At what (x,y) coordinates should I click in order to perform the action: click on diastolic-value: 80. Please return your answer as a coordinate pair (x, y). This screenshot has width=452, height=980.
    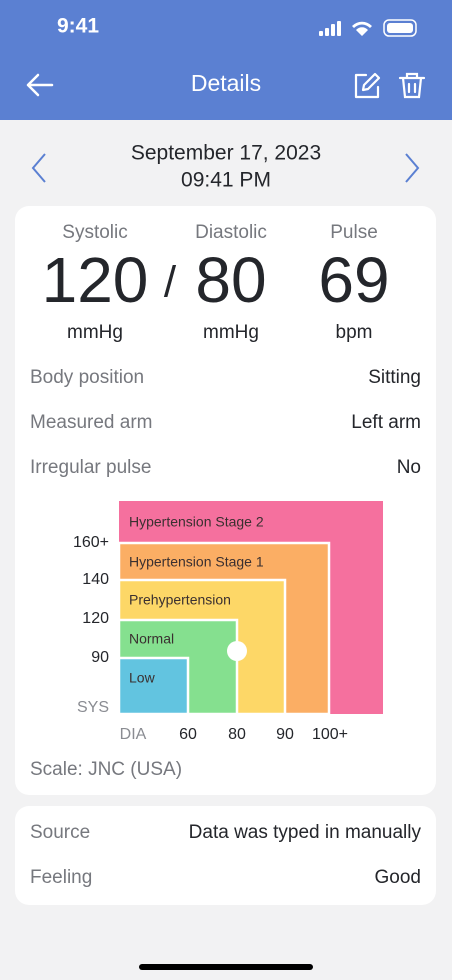
    Looking at the image, I should click on (230, 280).